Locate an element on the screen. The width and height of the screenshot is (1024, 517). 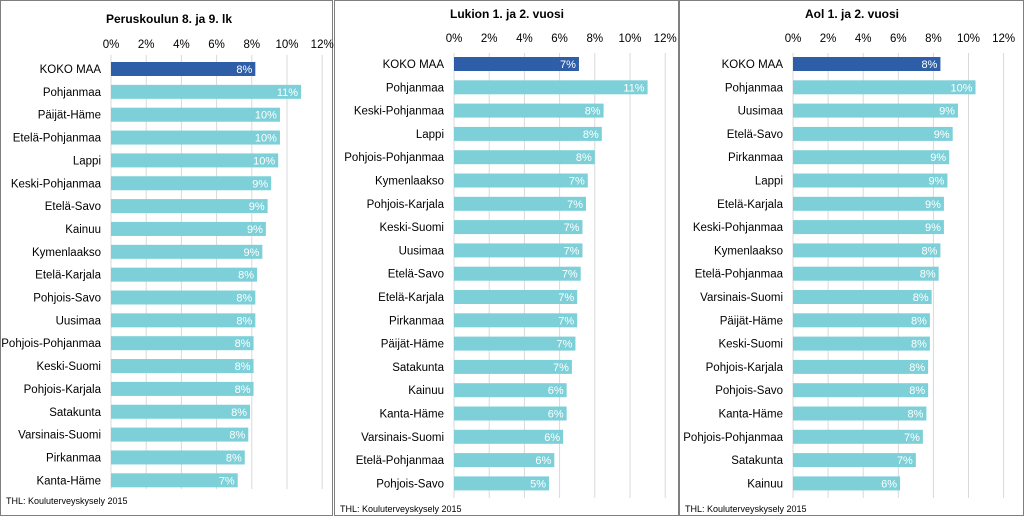
x-tick-label: 4% is located at coordinates (181, 45).